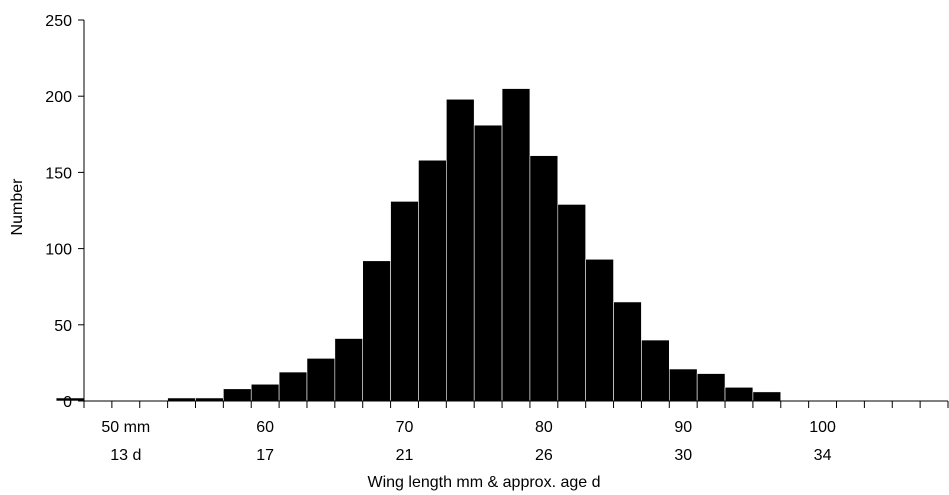 The height and width of the screenshot is (495, 949). I want to click on x-tick-label-age: 34, so click(823, 455).